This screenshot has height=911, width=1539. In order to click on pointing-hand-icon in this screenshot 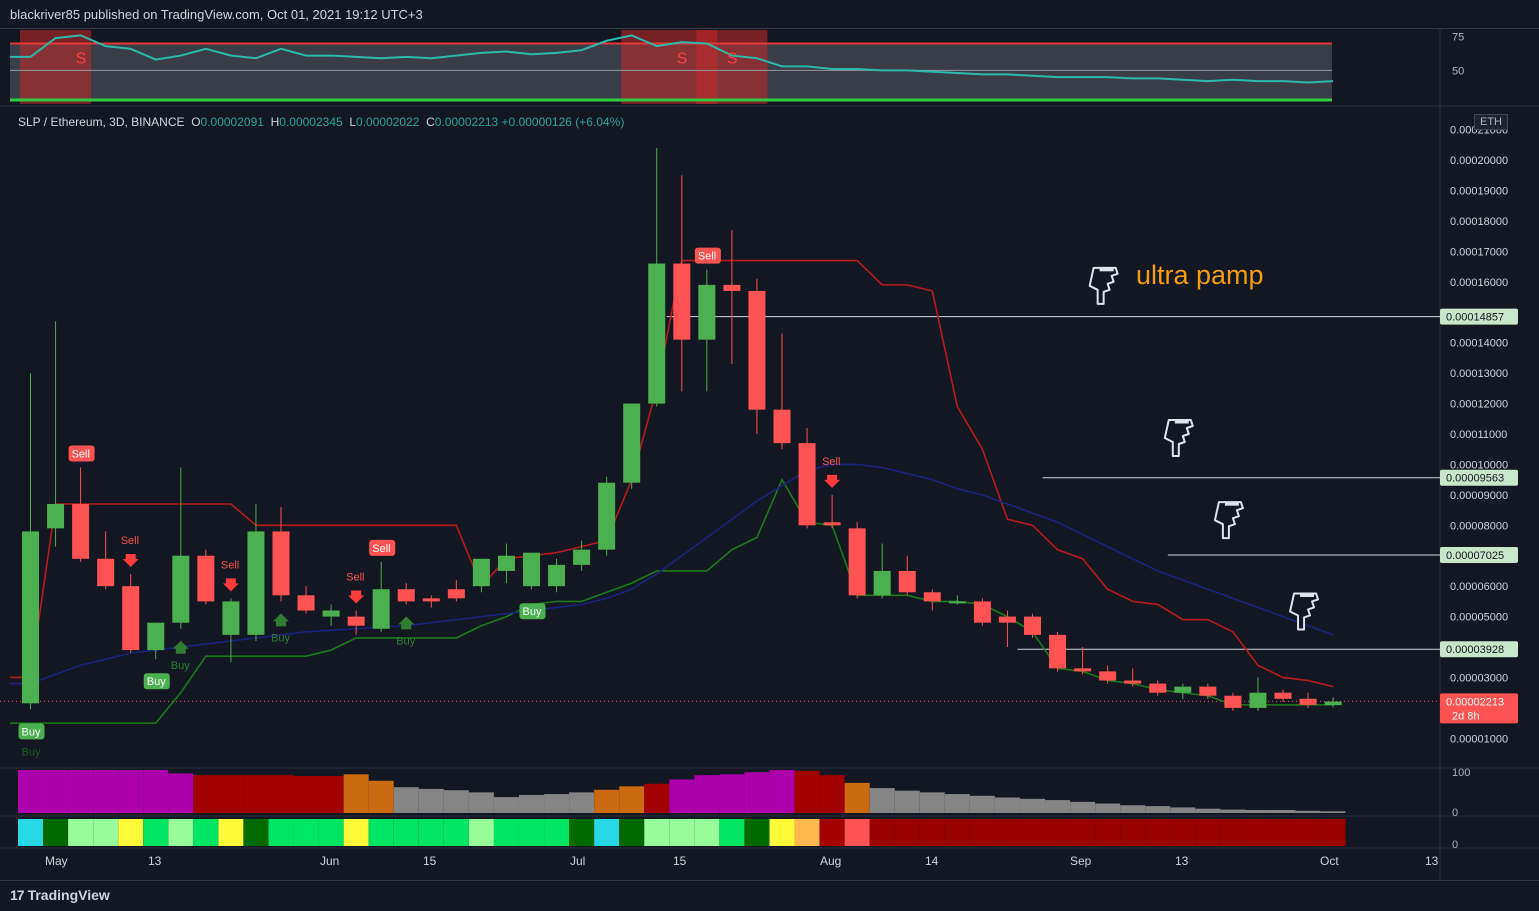, I will do `click(1228, 520)`.